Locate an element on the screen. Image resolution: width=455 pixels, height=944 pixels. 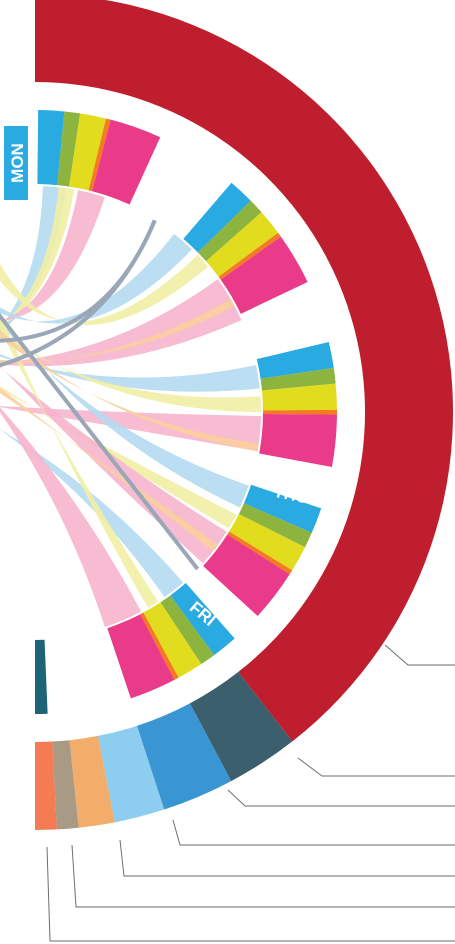
day-segment-mon-yellow is located at coordinates (88, 152).